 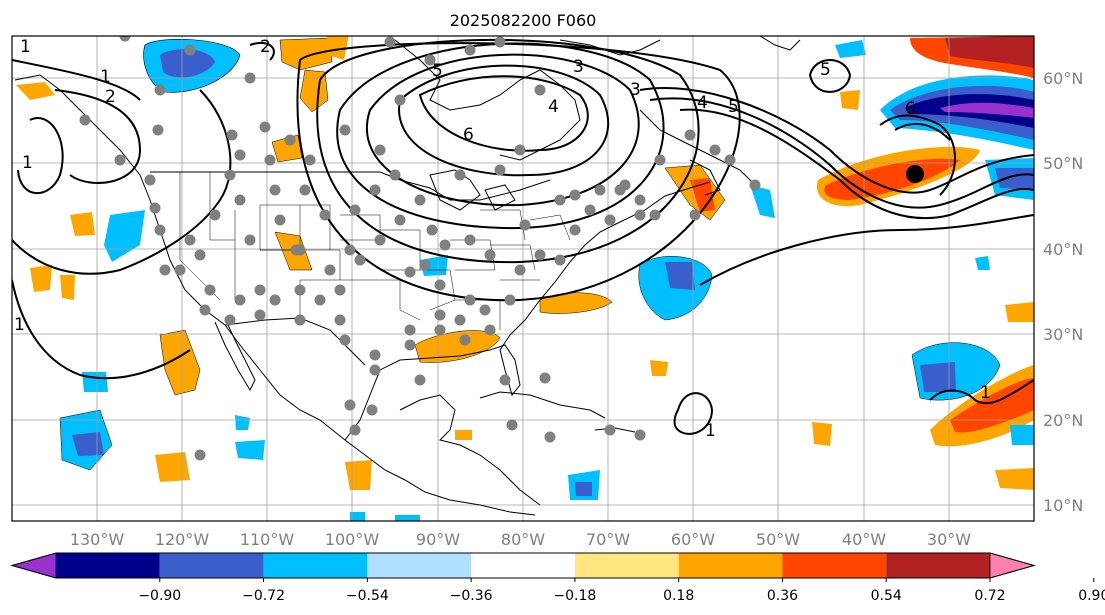 What do you see at coordinates (608, 539) in the screenshot?
I see `lon-tick-label: 70°W` at bounding box center [608, 539].